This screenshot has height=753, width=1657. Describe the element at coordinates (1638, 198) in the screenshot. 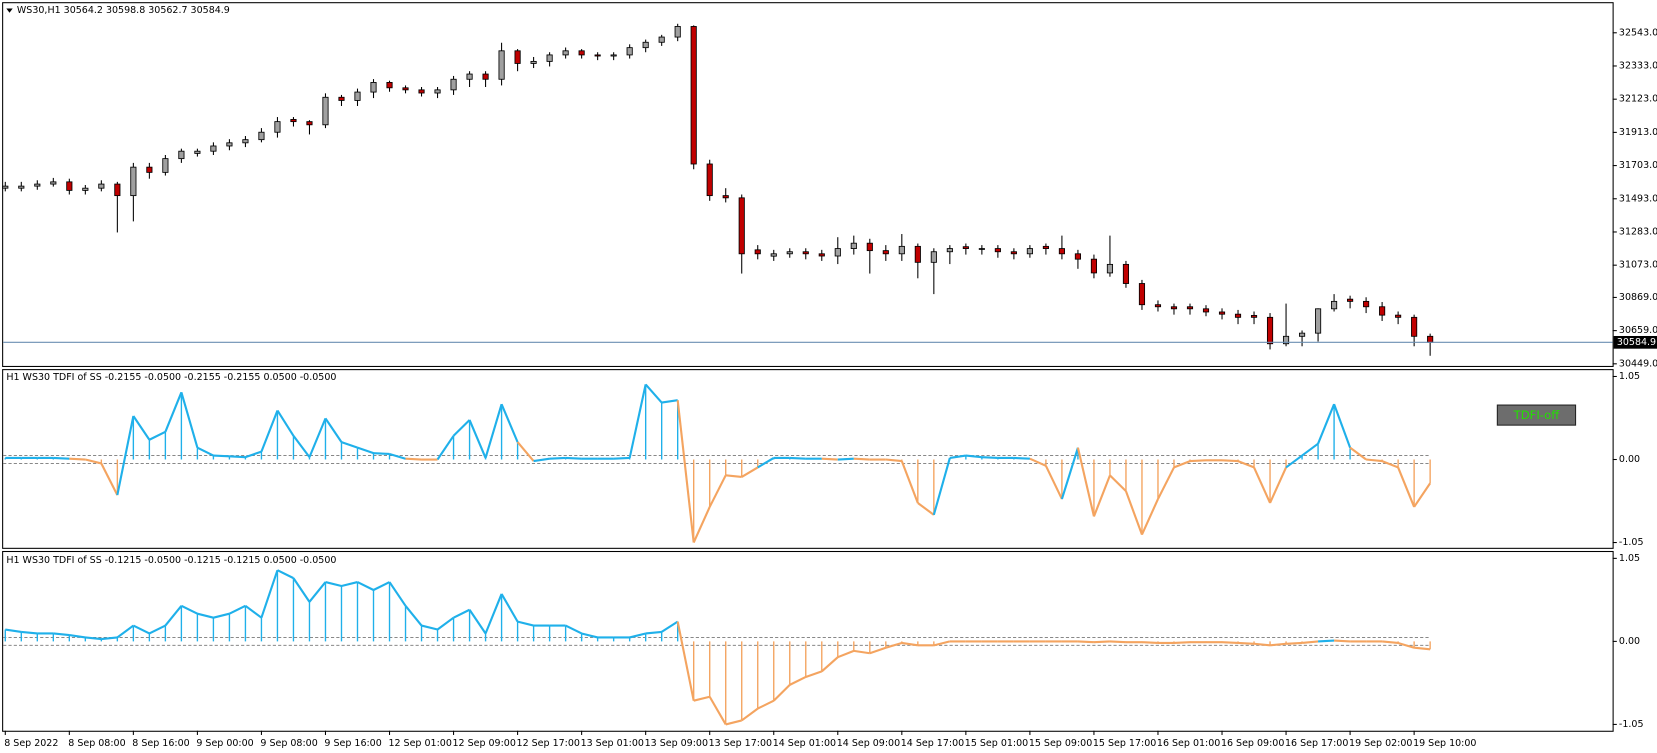

I see `y-tick-label: 31493.0` at that location.